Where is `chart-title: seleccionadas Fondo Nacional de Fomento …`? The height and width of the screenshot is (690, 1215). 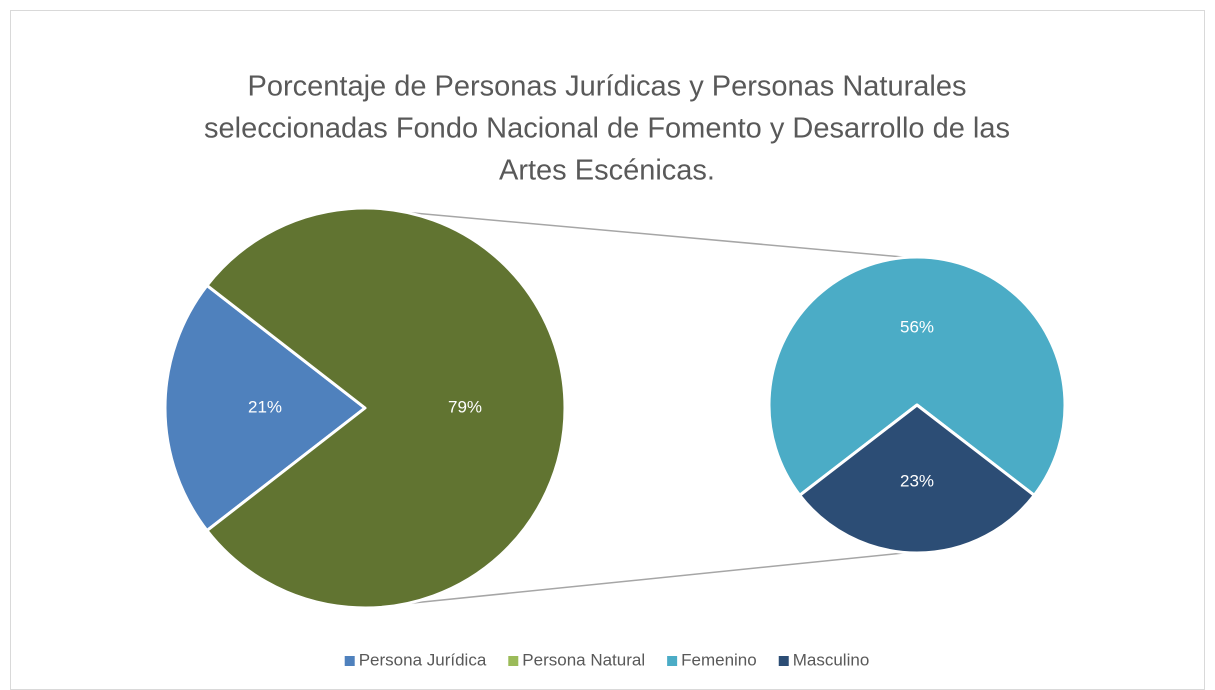
chart-title: seleccionadas Fondo Nacional de Fomento … is located at coordinates (607, 129).